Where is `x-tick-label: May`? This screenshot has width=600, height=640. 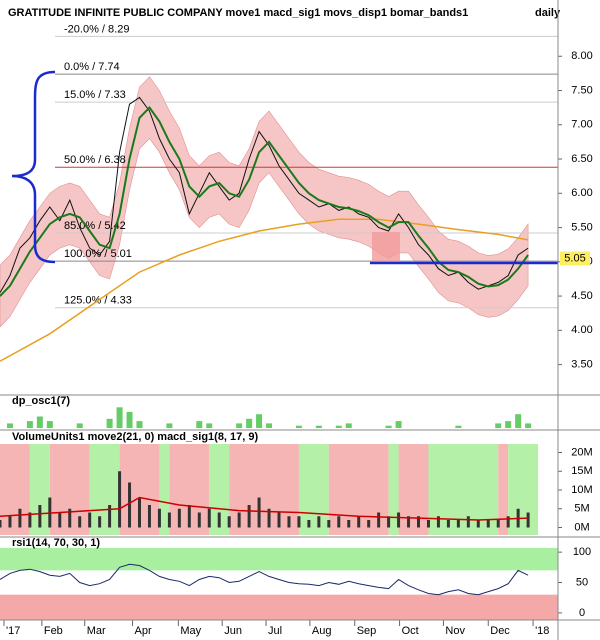 x-tick-label: May is located at coordinates (190, 631).